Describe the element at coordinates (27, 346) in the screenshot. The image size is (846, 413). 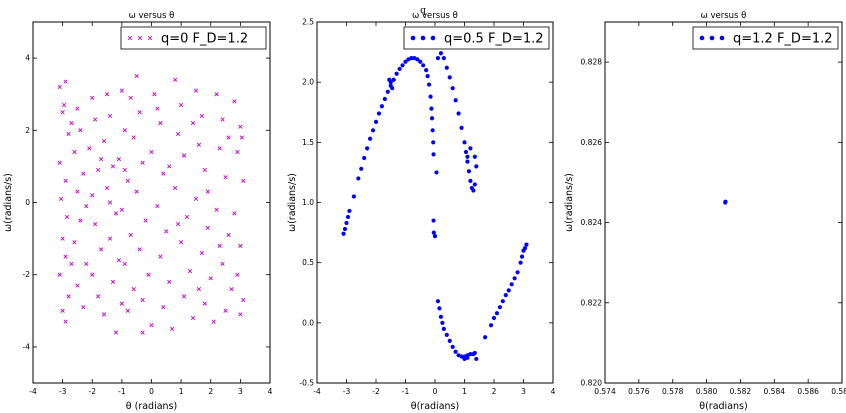
I see `y-tick-label: -4` at that location.